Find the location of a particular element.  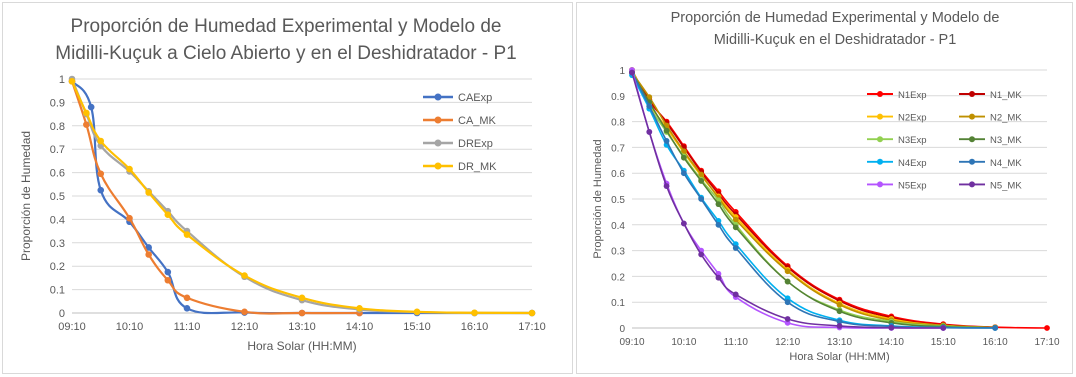

y-tick-label: 0.6 is located at coordinates (57, 174).